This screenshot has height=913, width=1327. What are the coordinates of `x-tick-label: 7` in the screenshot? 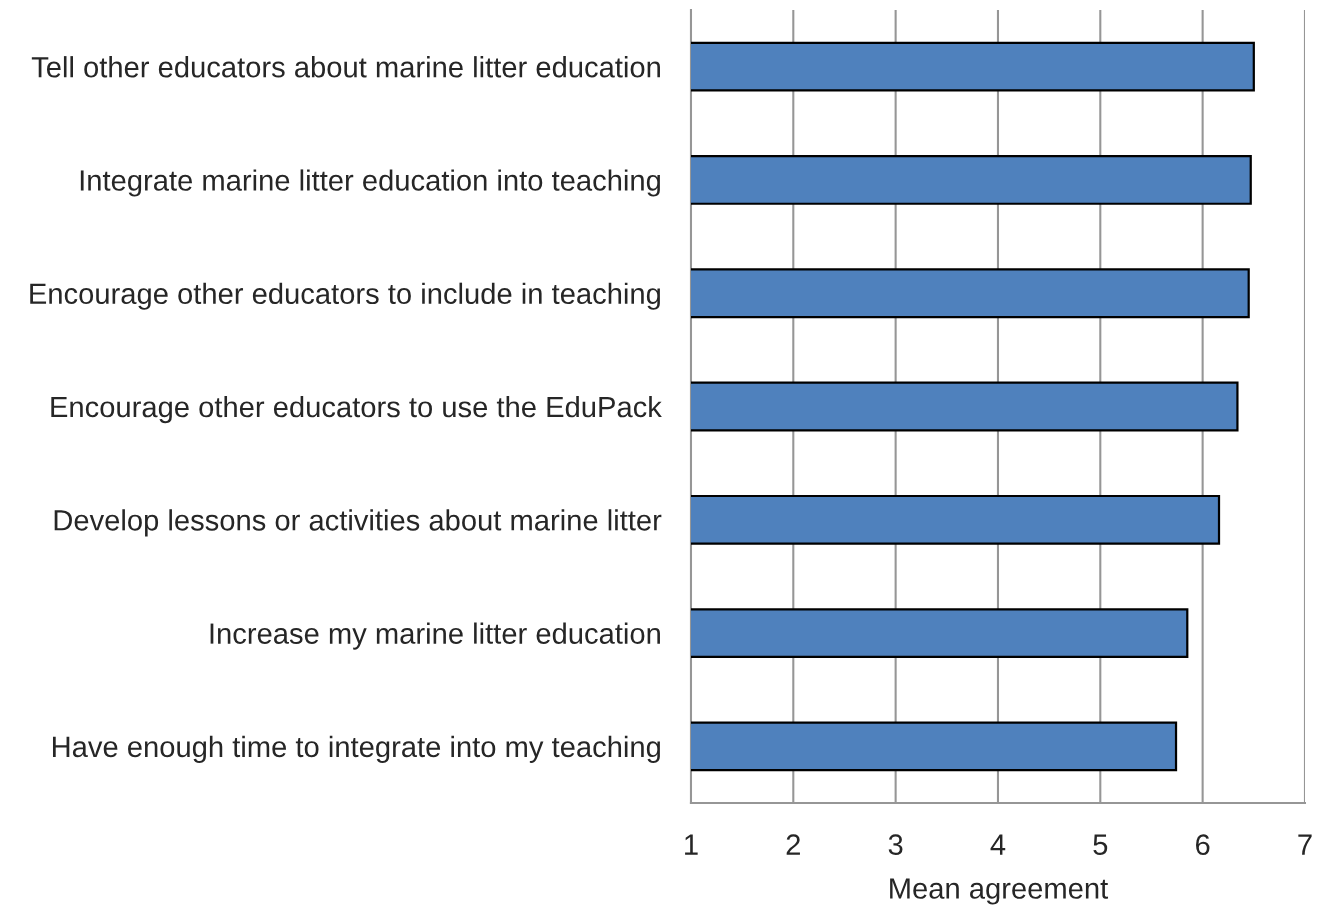 It's located at (1305, 844).